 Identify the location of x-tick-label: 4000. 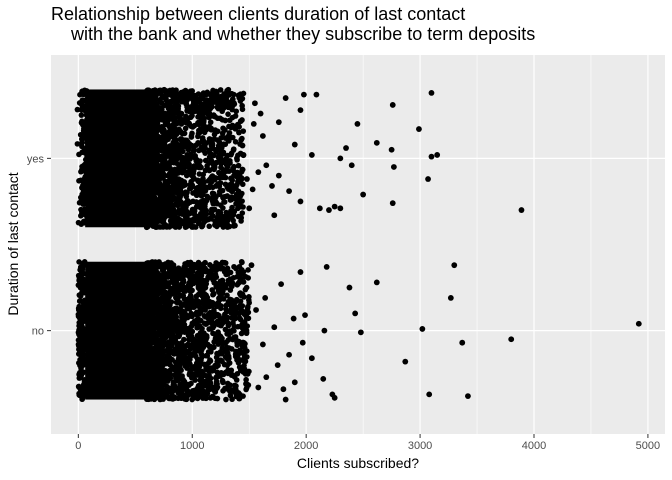
(534, 446).